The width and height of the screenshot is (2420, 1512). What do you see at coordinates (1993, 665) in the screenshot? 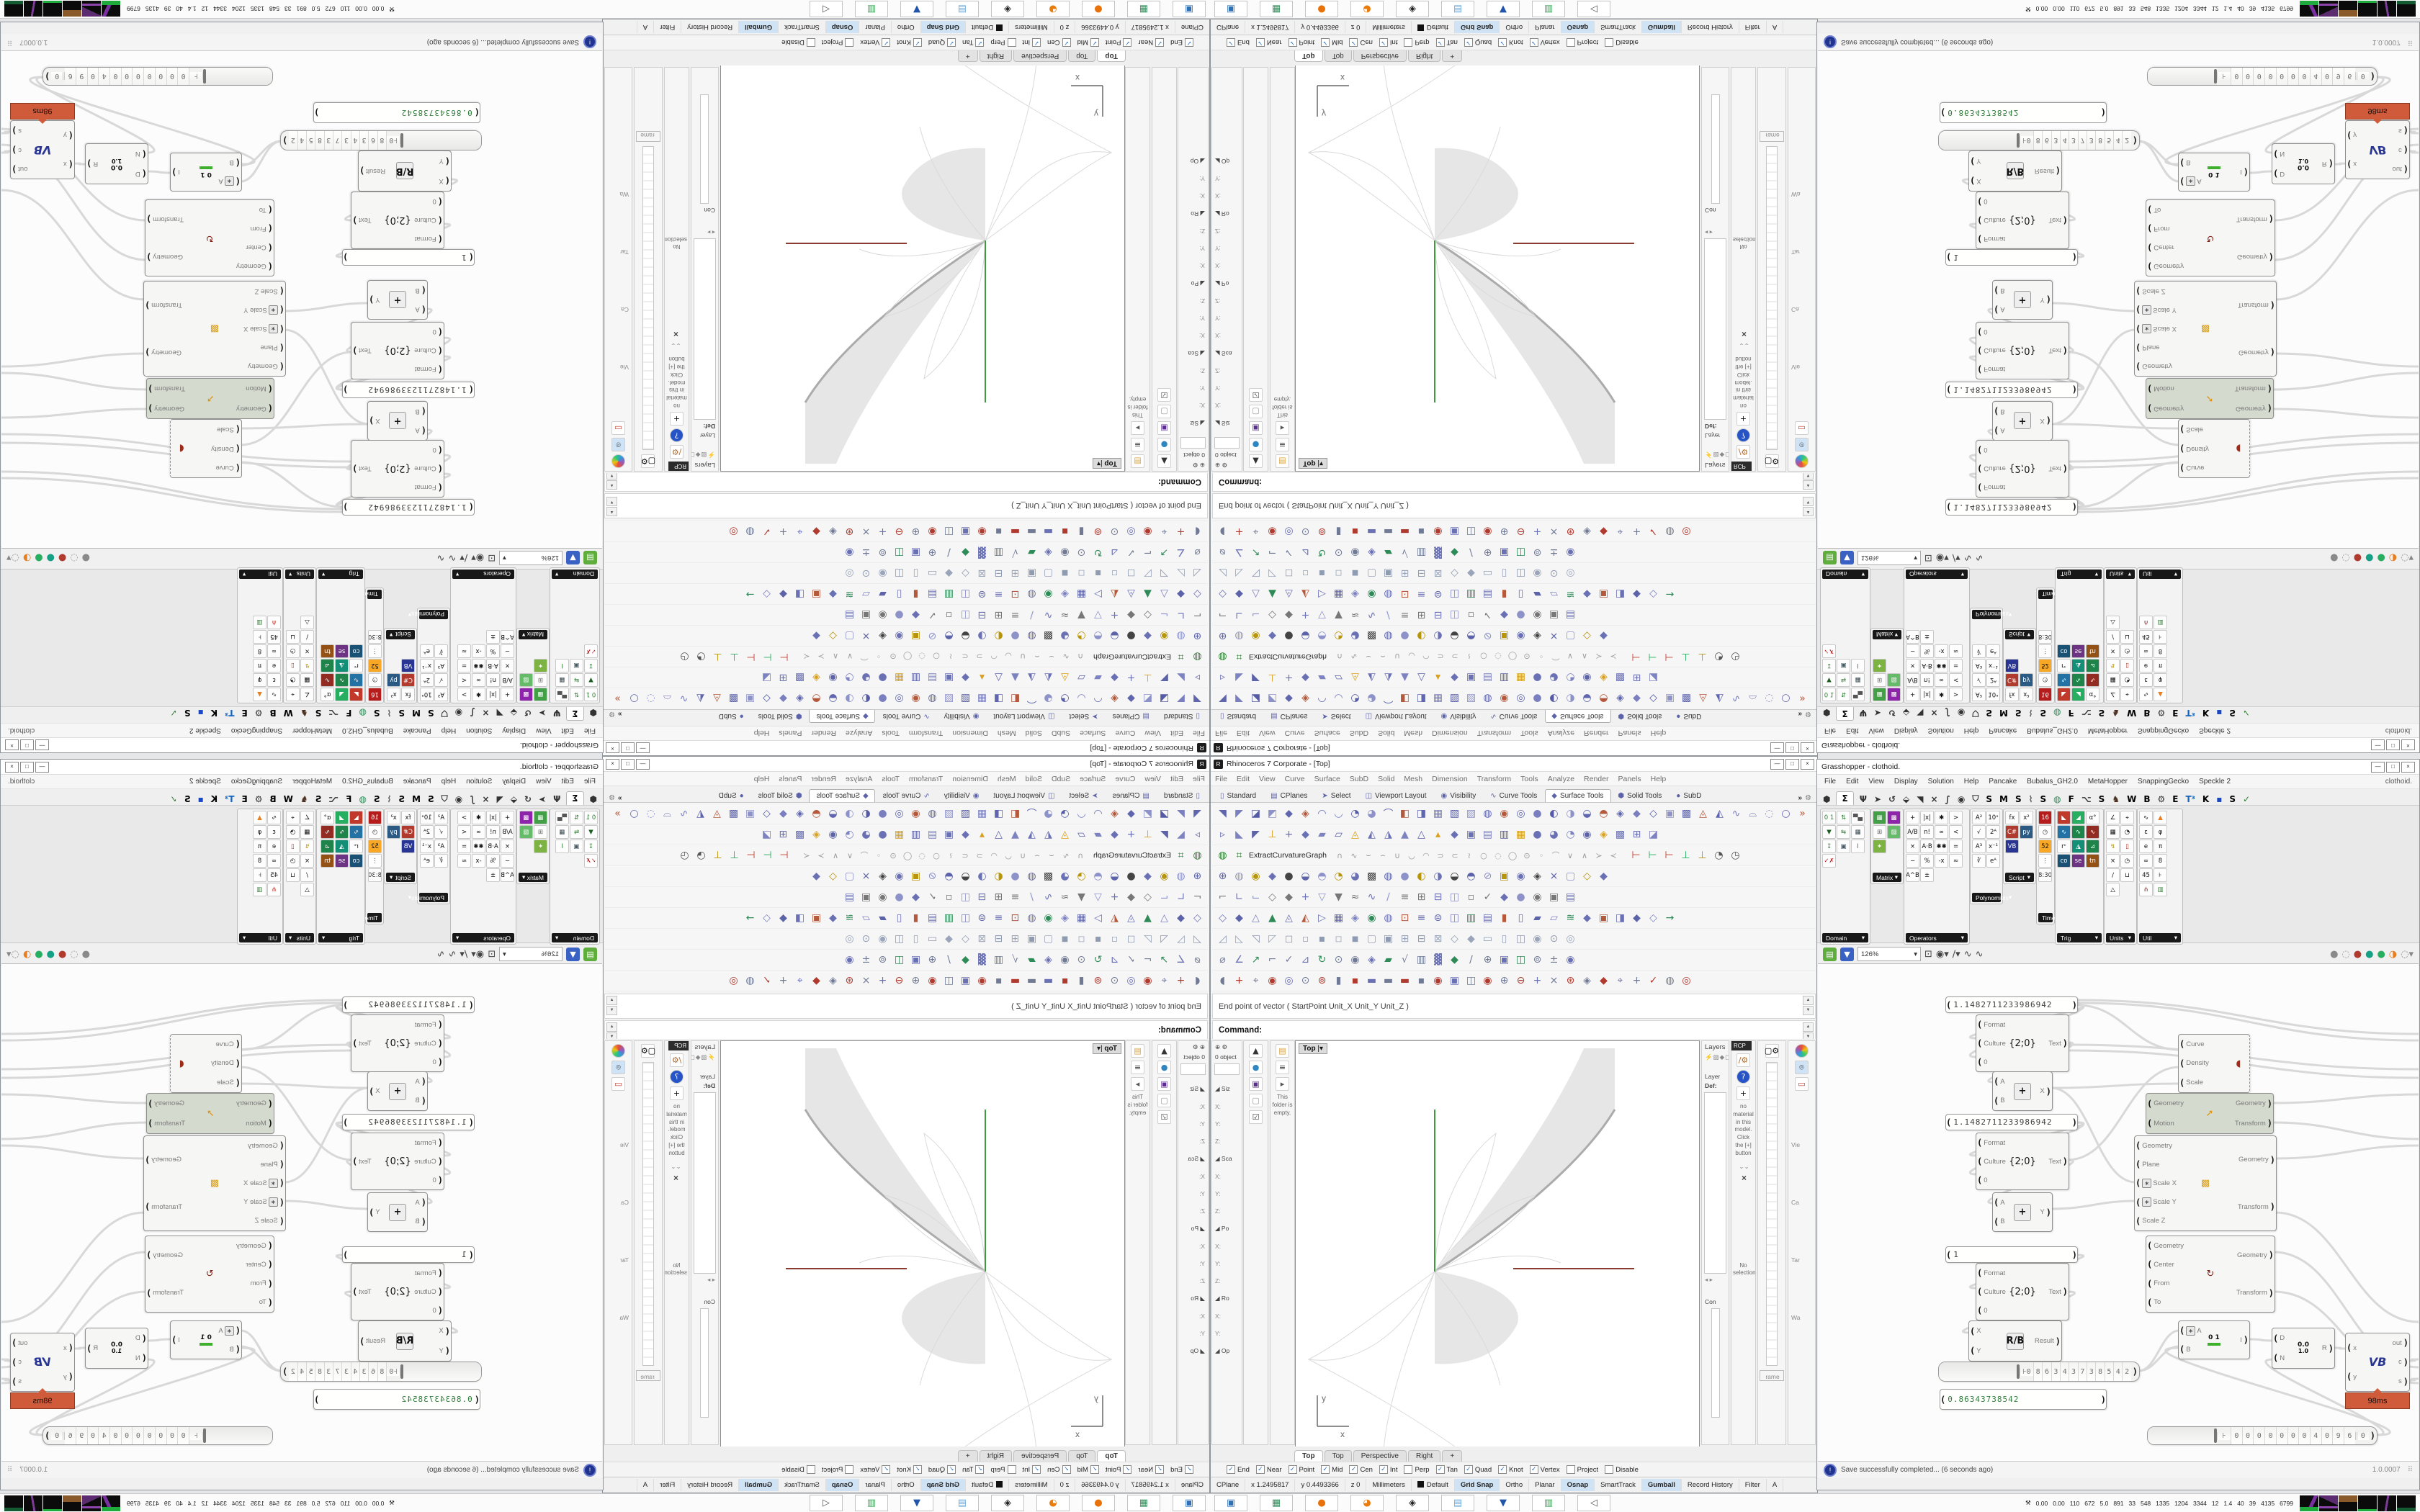
I see `palette-icon: x⁻¹` at bounding box center [1993, 665].